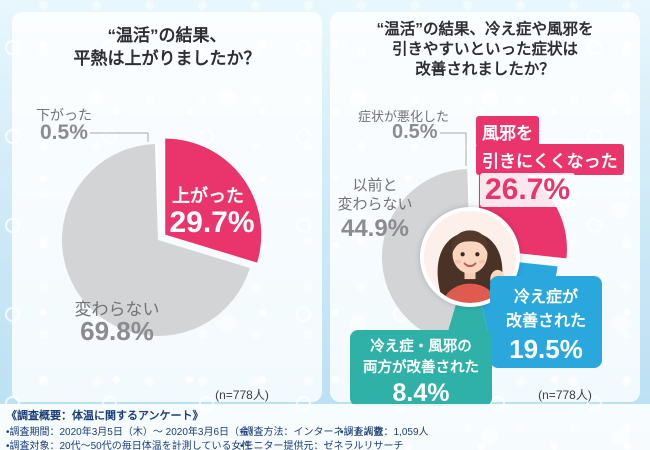 This screenshot has height=450, width=650. What do you see at coordinates (105, 416) in the screenshot?
I see `survey-overview-heading: 《調査概要：体温に関するアンケート》` at bounding box center [105, 416].